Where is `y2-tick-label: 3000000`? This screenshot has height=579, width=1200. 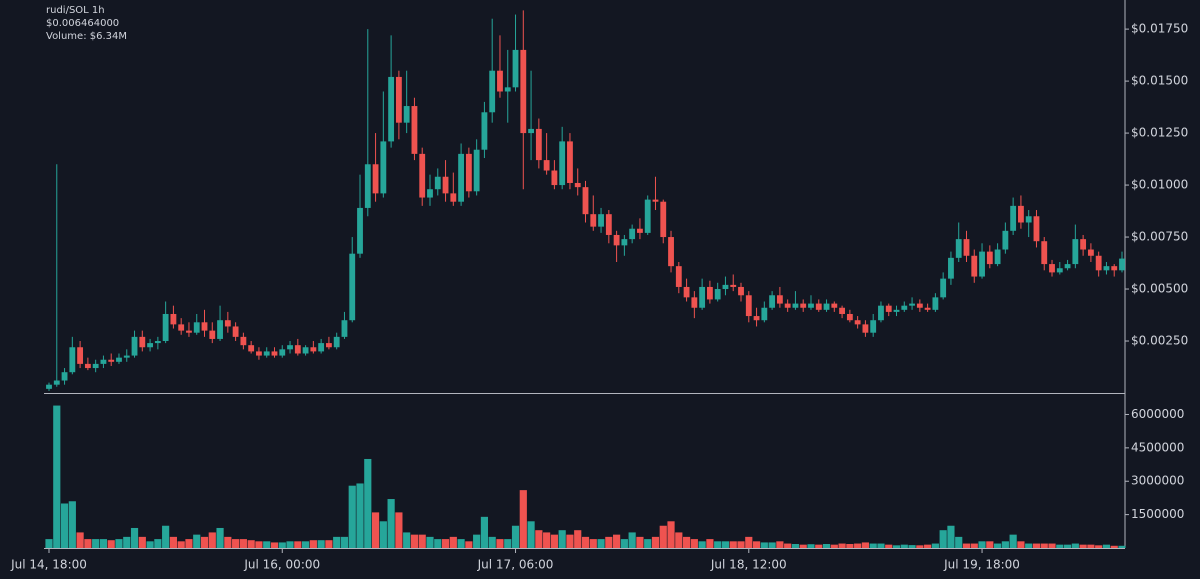 y2-tick-label: 3000000 is located at coordinates (1157, 481).